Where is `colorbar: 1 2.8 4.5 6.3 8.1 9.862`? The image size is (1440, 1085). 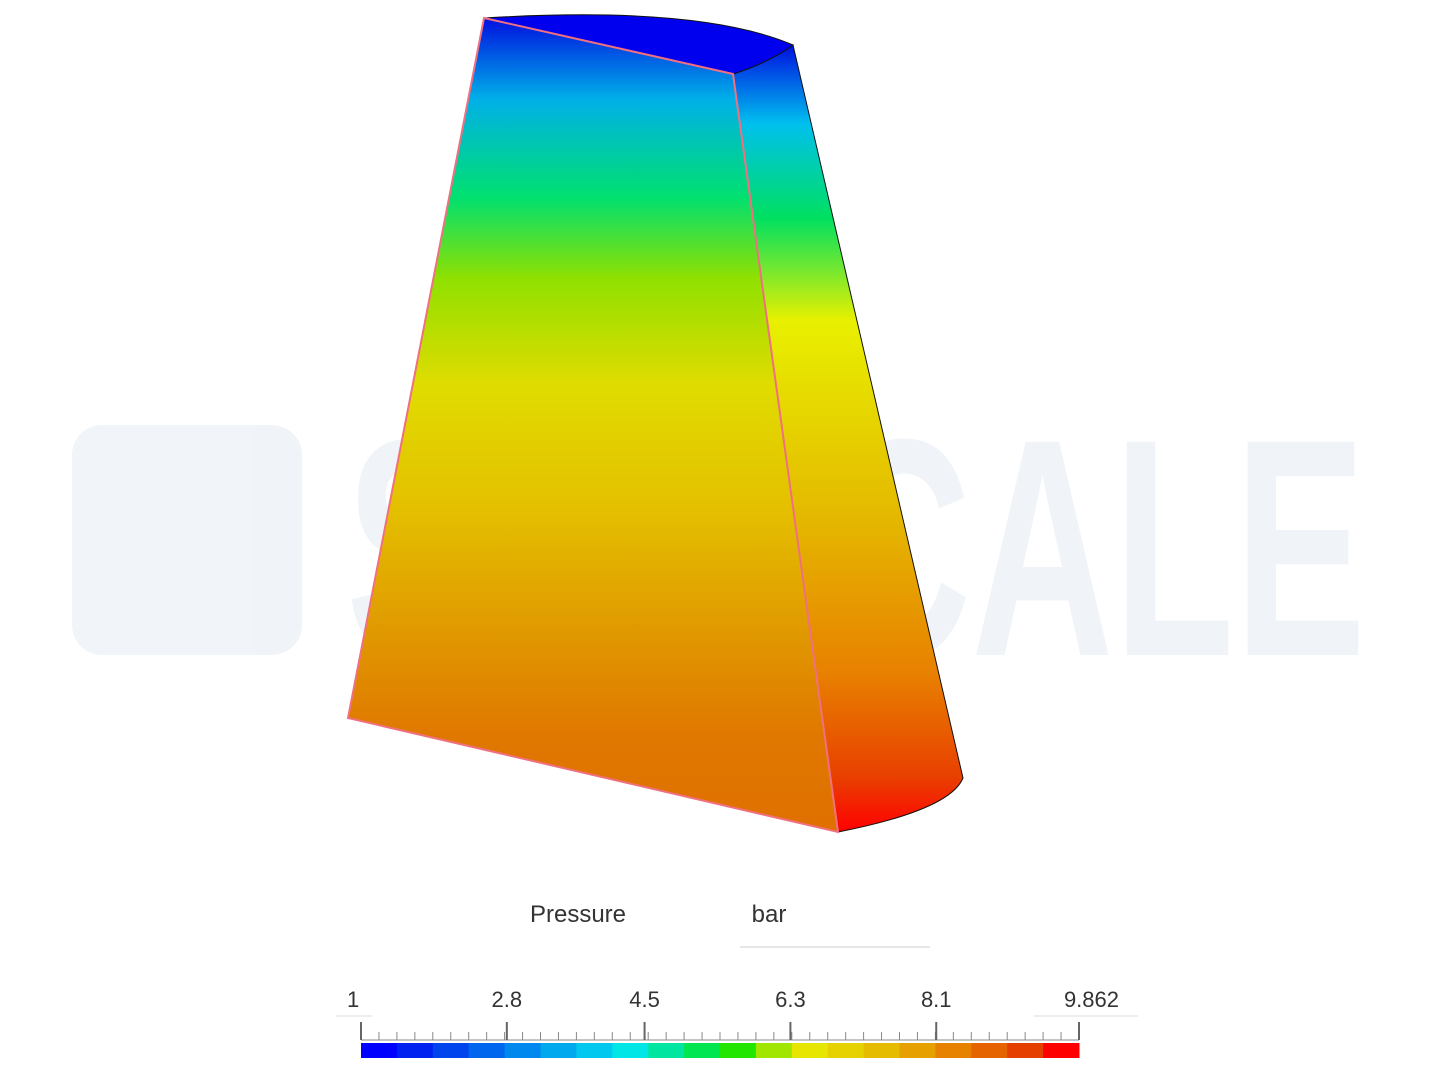 colorbar: 1 2.8 4.5 6.3 8.1 9.862 is located at coordinates (737, 1022).